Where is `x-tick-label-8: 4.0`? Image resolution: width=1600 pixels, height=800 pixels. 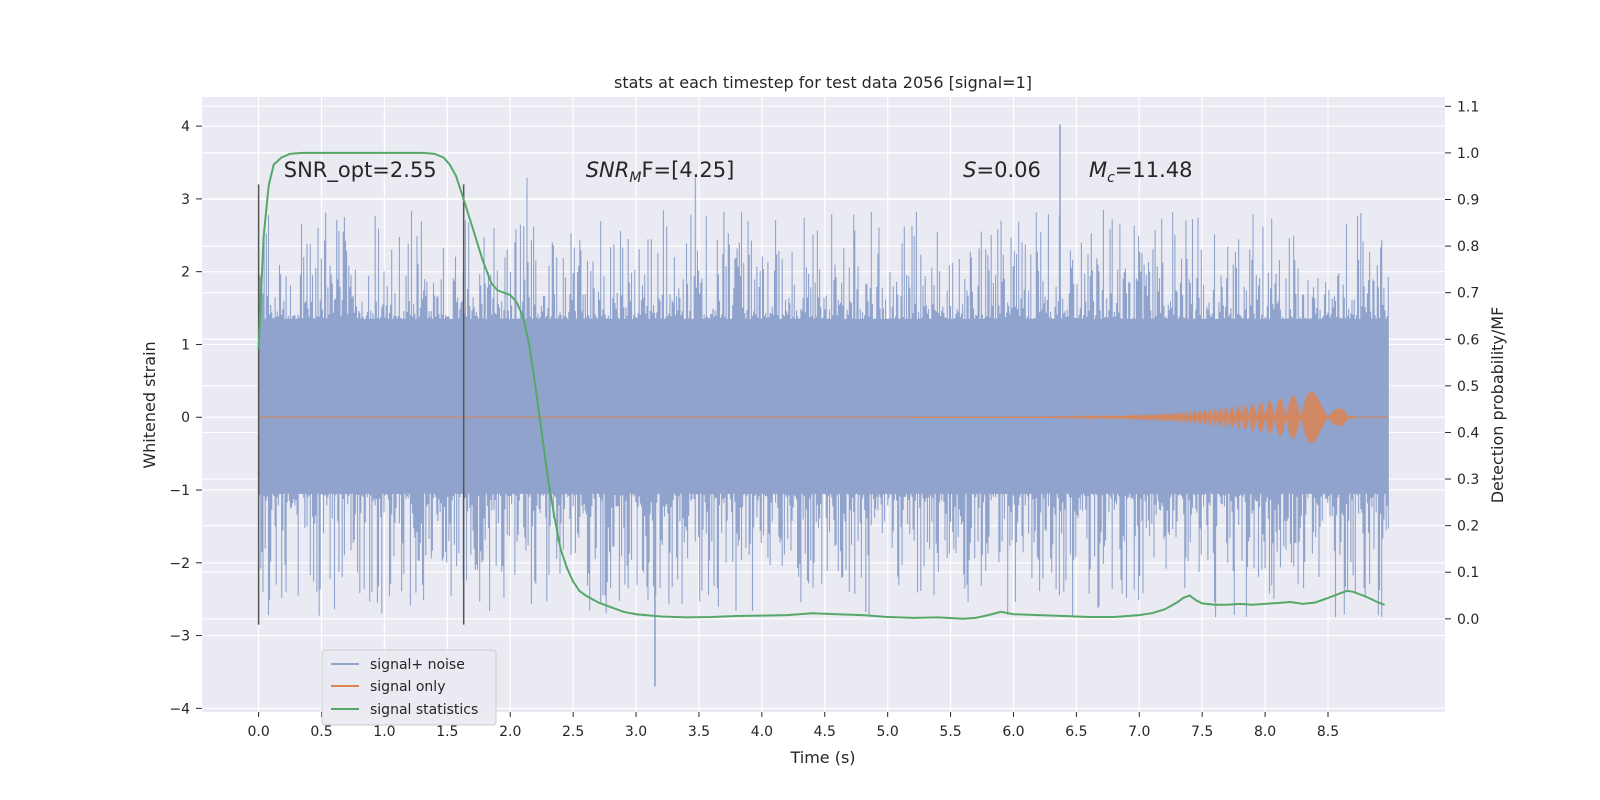 x-tick-label-8: 4.0 is located at coordinates (762, 732).